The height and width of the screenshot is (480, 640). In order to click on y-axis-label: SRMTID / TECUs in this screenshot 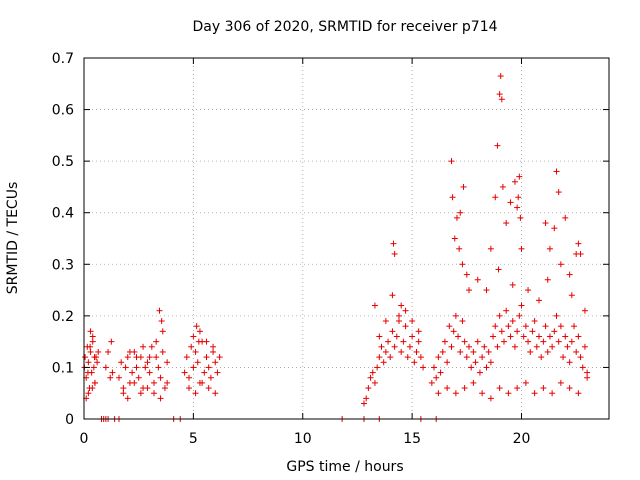, I will do `click(13, 238)`.